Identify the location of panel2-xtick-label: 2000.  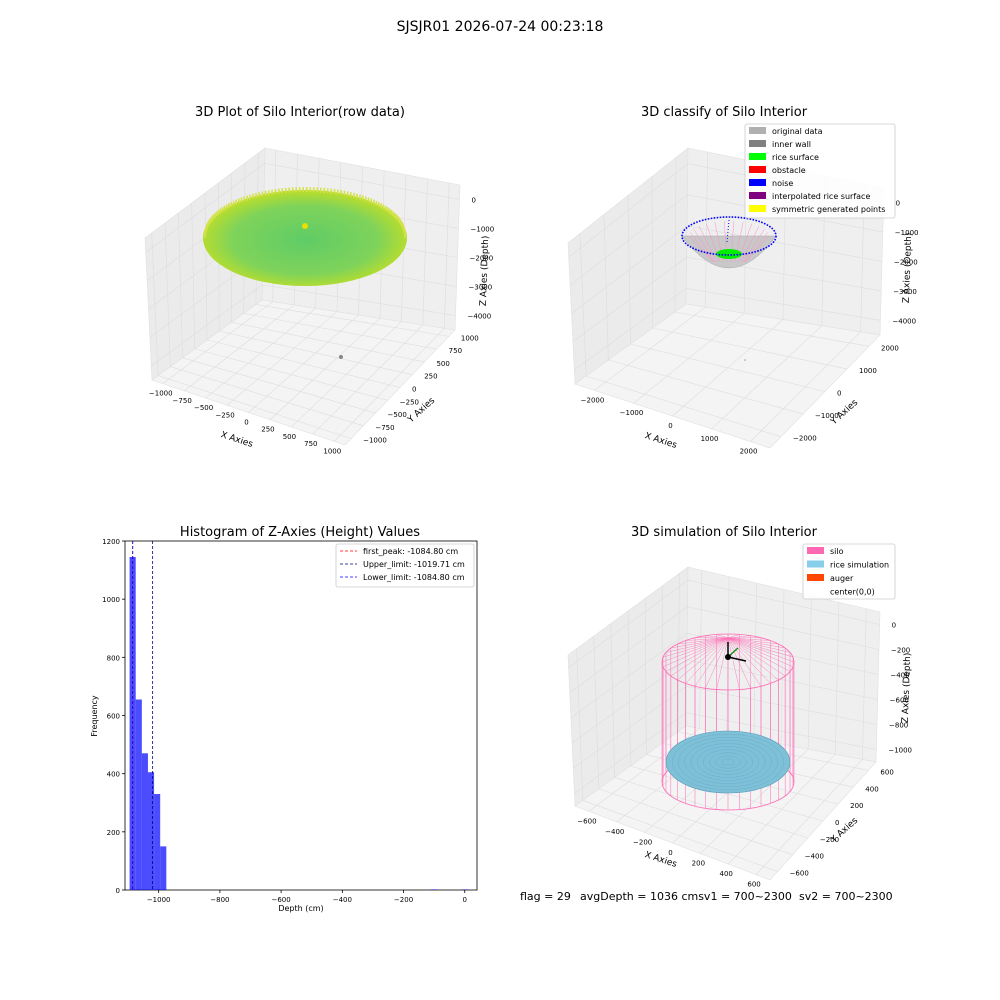
(749, 452).